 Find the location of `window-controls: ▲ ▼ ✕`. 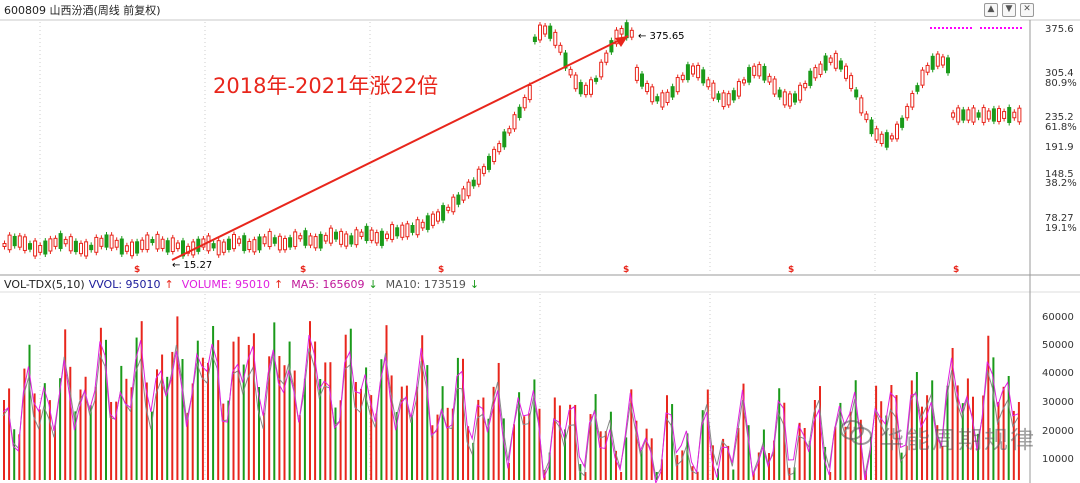

window-controls: ▲ ▼ ✕ is located at coordinates (1009, 10).